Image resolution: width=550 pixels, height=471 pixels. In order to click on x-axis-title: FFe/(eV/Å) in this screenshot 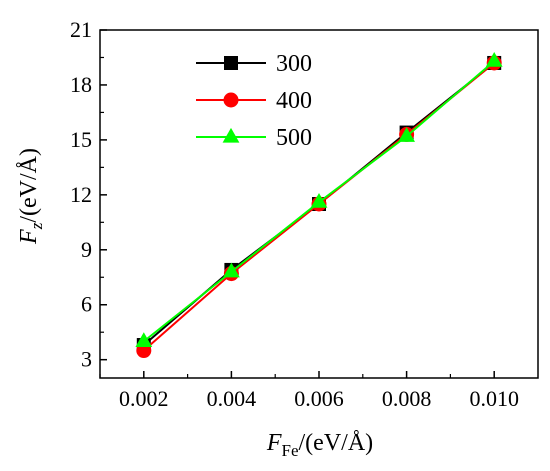, I will do `click(319, 445)`.